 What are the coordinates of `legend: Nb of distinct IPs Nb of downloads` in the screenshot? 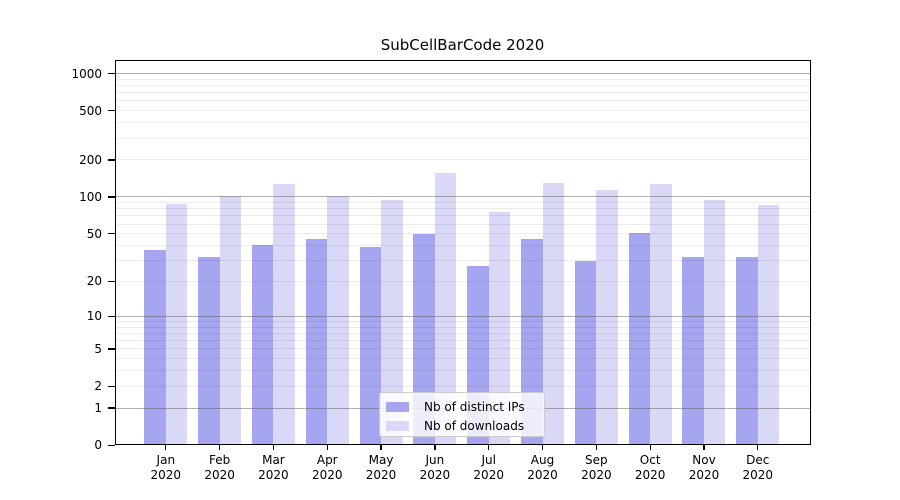 It's located at (462, 414).